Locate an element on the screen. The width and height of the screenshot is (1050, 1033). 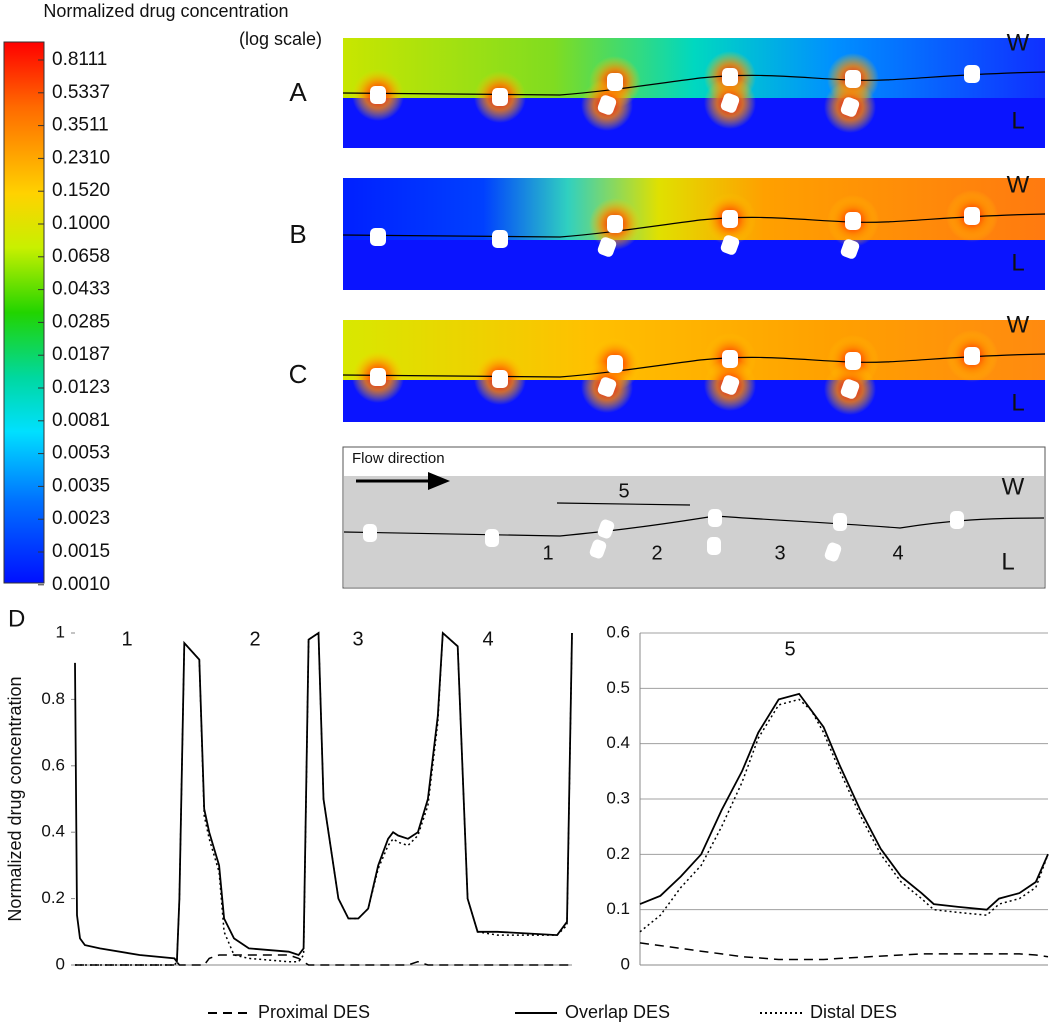
y-tick-label: 0.5 is located at coordinates (618, 687).